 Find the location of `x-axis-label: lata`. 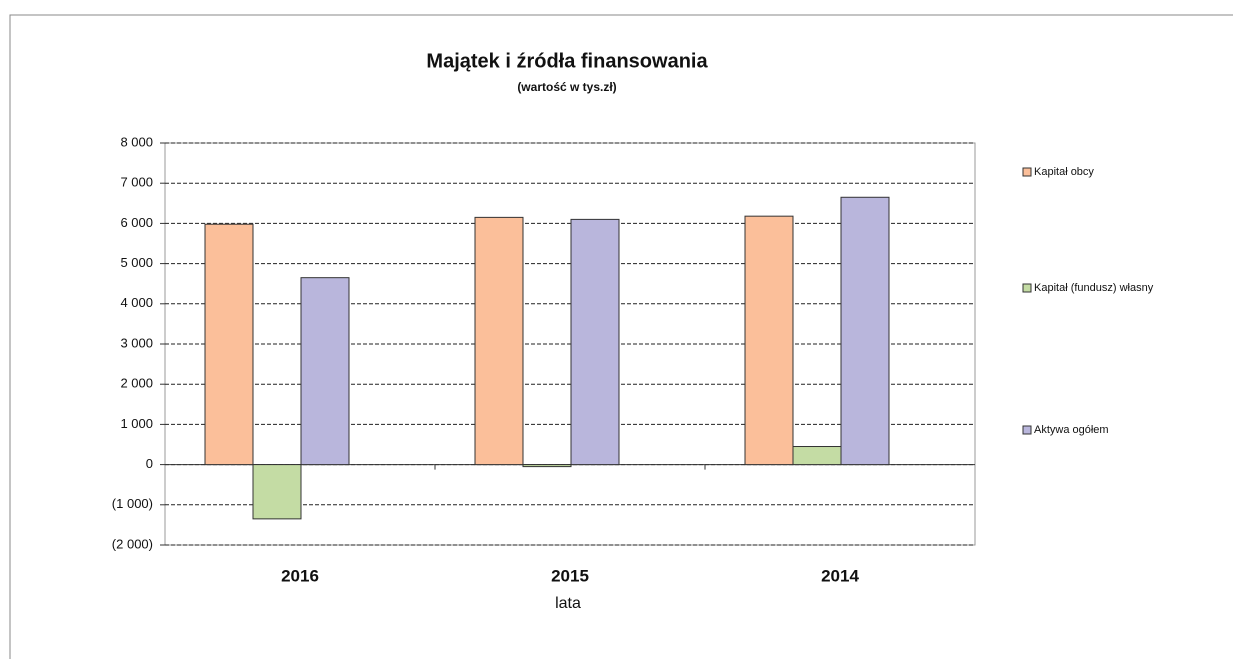

x-axis-label: lata is located at coordinates (568, 603).